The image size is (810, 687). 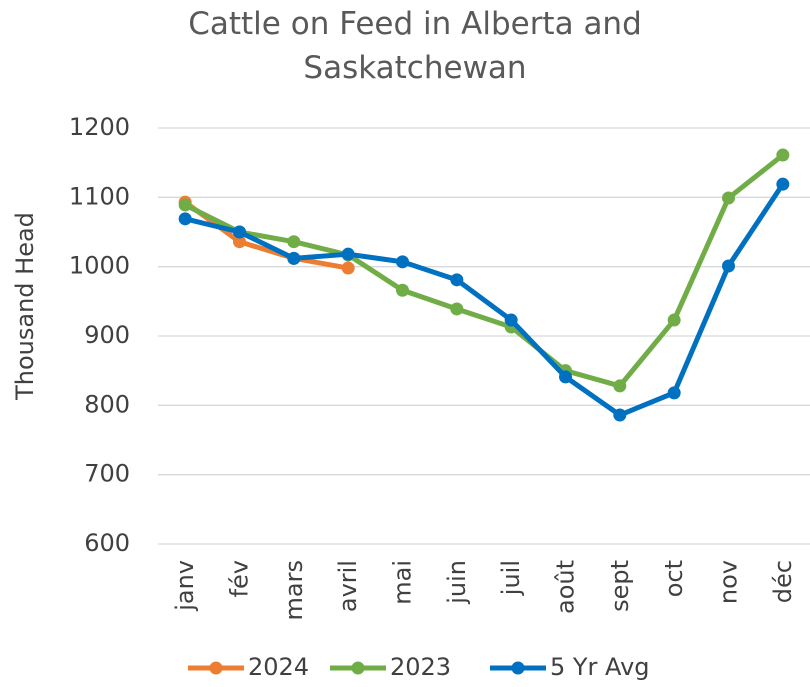 I want to click on y-tick-label: 700, so click(x=107, y=474).